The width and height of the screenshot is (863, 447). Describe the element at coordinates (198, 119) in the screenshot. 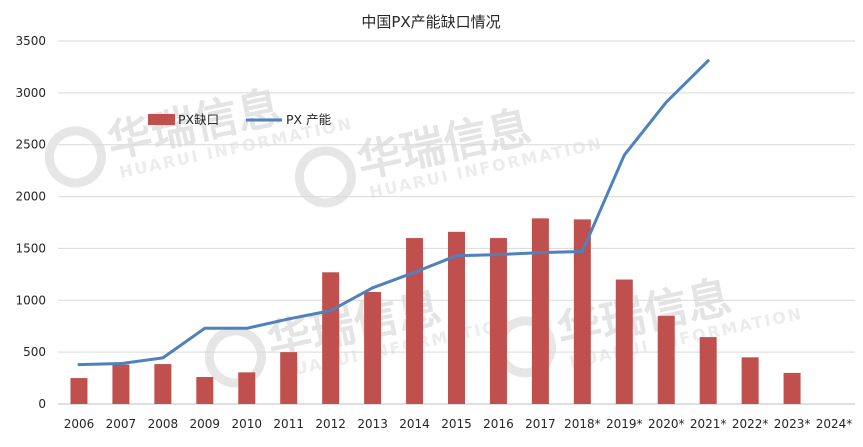

I see `legend-label: PX缺口` at that location.